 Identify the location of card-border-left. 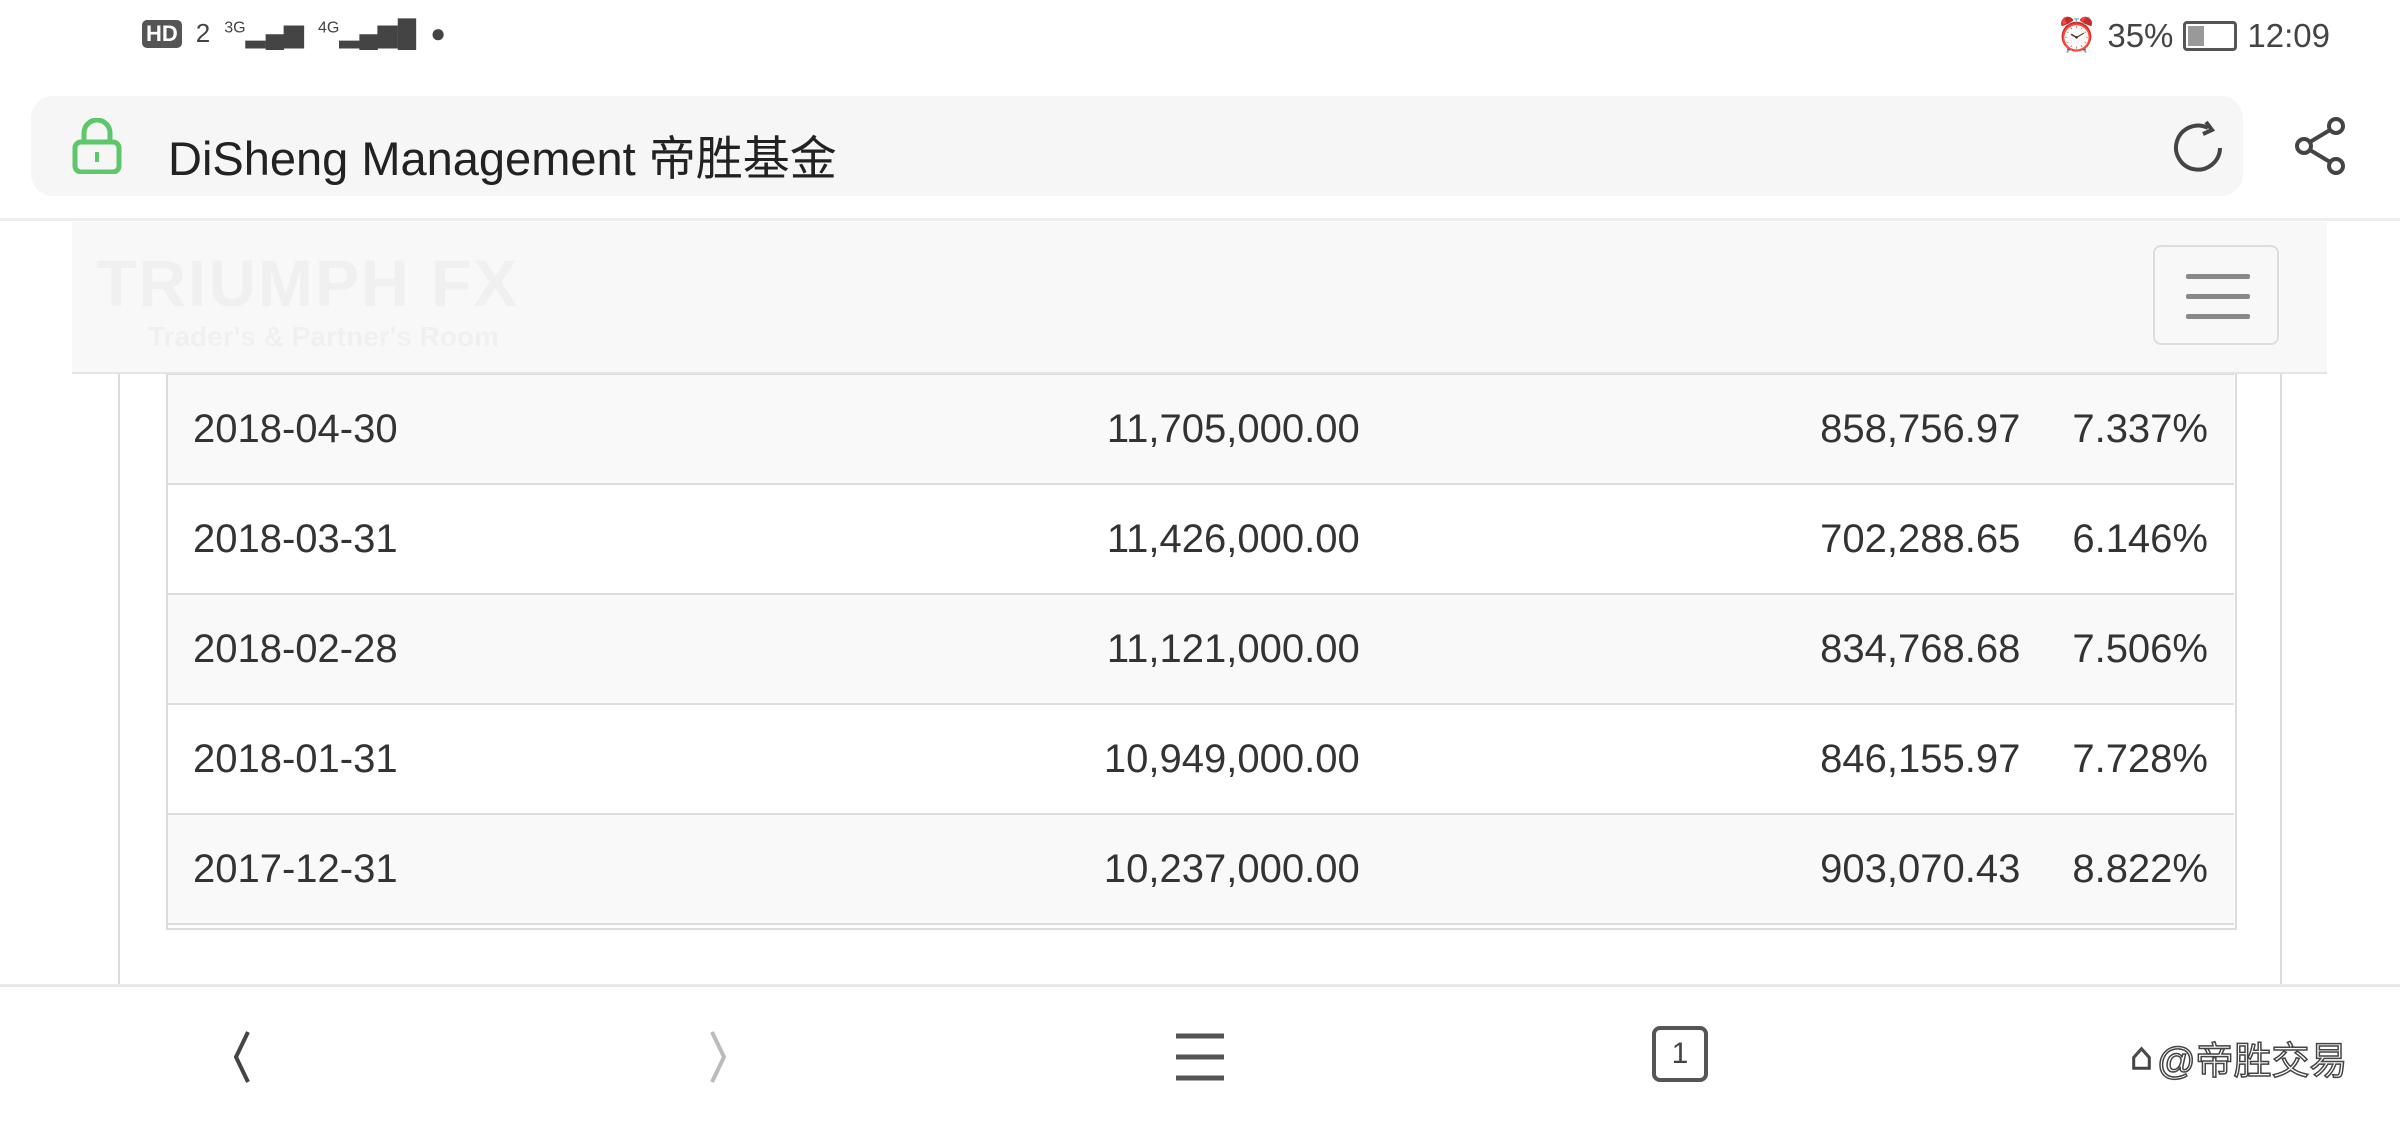
(119, 679).